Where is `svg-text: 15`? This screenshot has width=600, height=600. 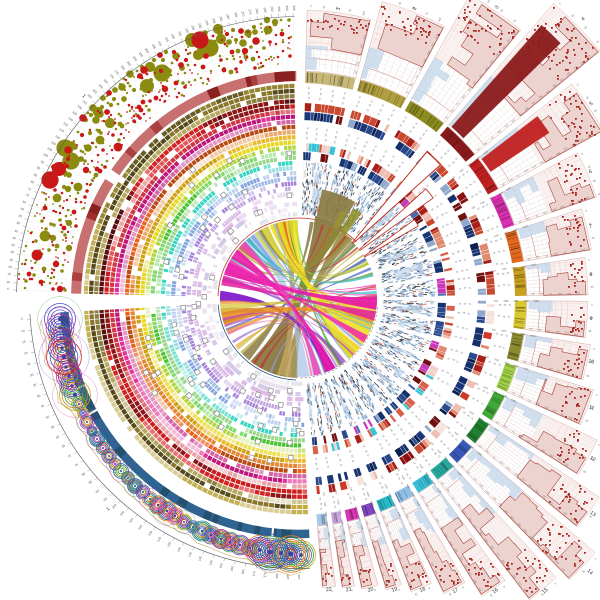 svg-text: 15 is located at coordinates (545, 591).